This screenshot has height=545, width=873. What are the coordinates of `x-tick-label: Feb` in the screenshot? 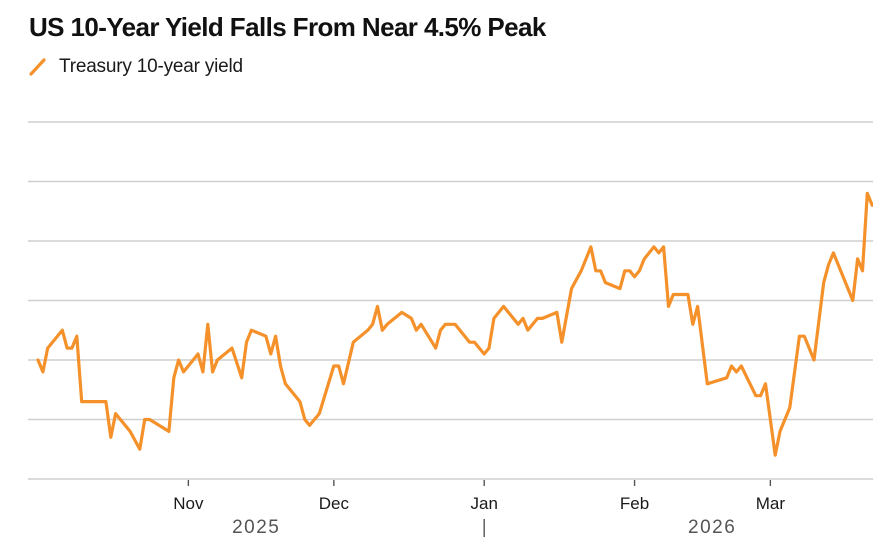 It's located at (634, 503).